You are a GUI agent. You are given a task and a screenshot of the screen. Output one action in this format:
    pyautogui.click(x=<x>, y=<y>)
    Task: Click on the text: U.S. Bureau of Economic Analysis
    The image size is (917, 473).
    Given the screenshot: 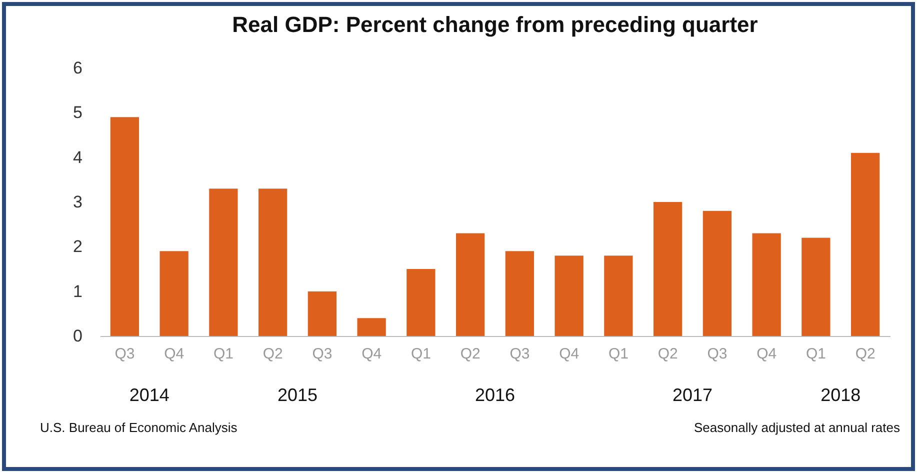 What is the action you would take?
    pyautogui.click(x=139, y=427)
    